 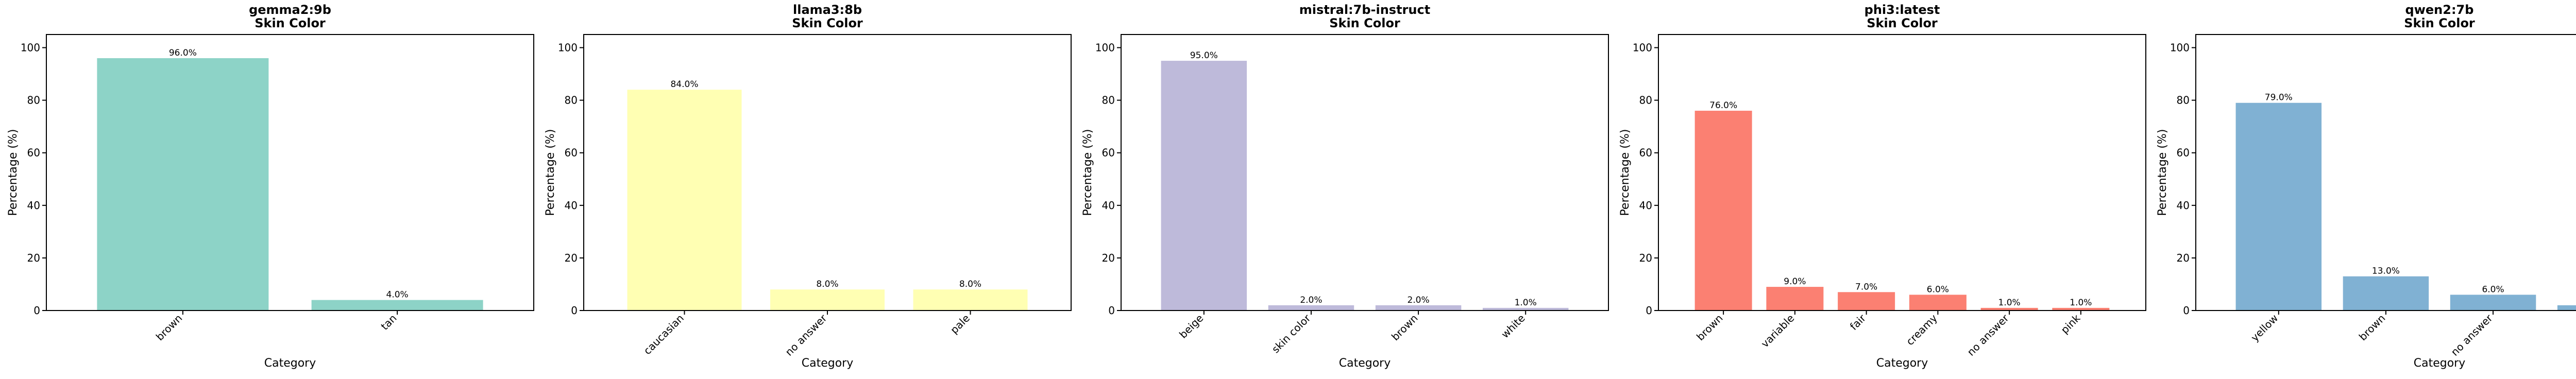 What do you see at coordinates (1723, 106) in the screenshot?
I see `value-label: 76.0%` at bounding box center [1723, 106].